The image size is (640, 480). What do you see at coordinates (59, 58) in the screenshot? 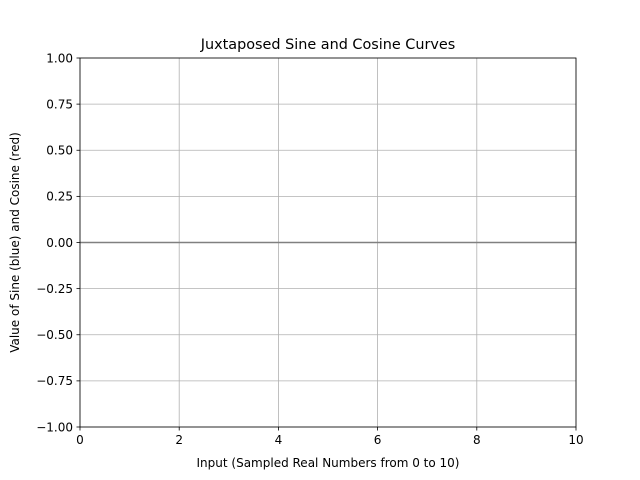
I see `y-tick-label: 1.00` at bounding box center [59, 58].